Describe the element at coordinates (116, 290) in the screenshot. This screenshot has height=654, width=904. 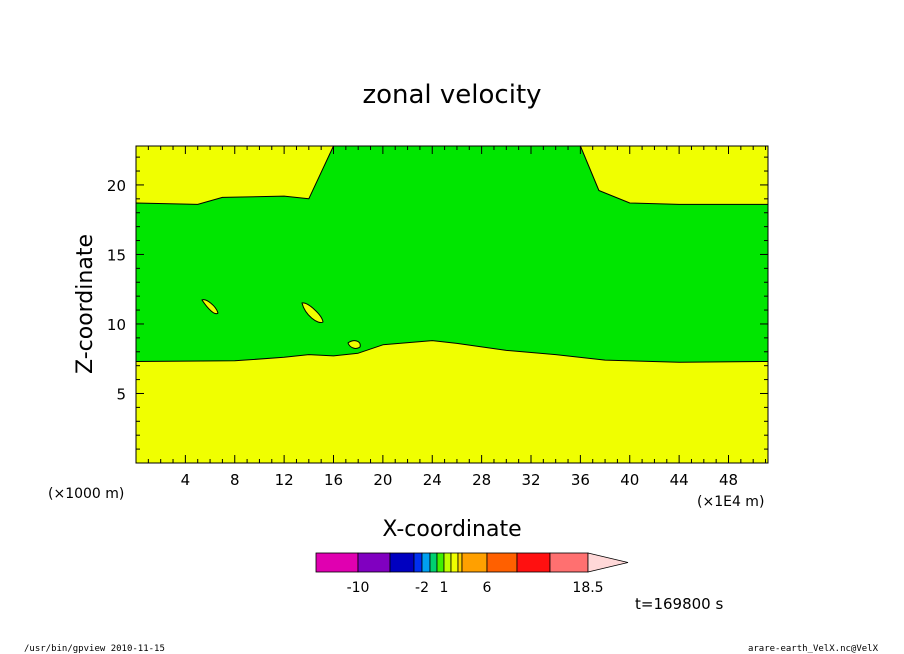
I see `y-tick-labels: 5 10 15 20` at that location.